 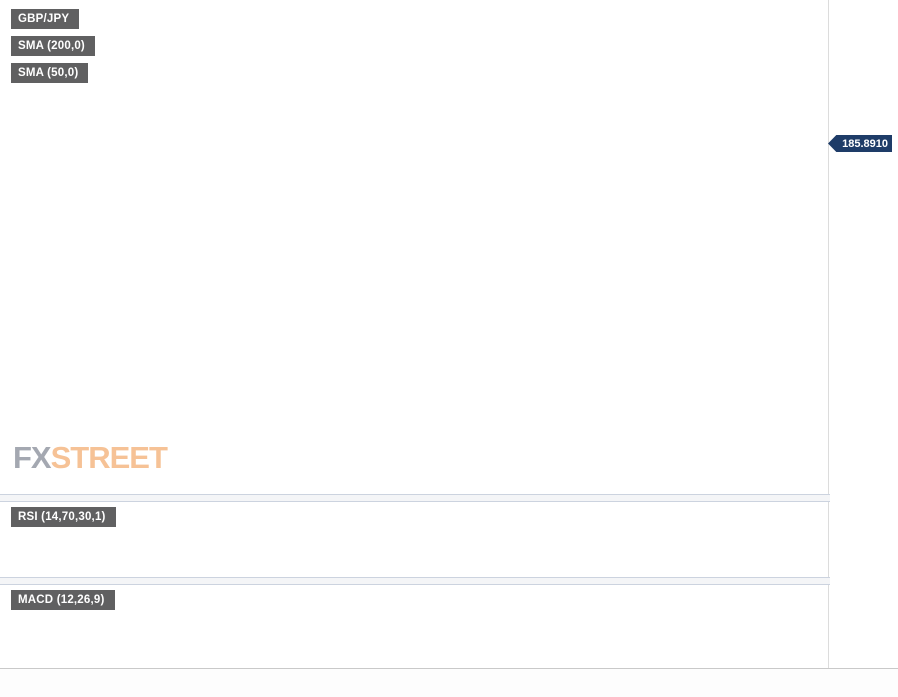 I want to click on symbol-label: GBP/JPY, so click(x=45, y=19).